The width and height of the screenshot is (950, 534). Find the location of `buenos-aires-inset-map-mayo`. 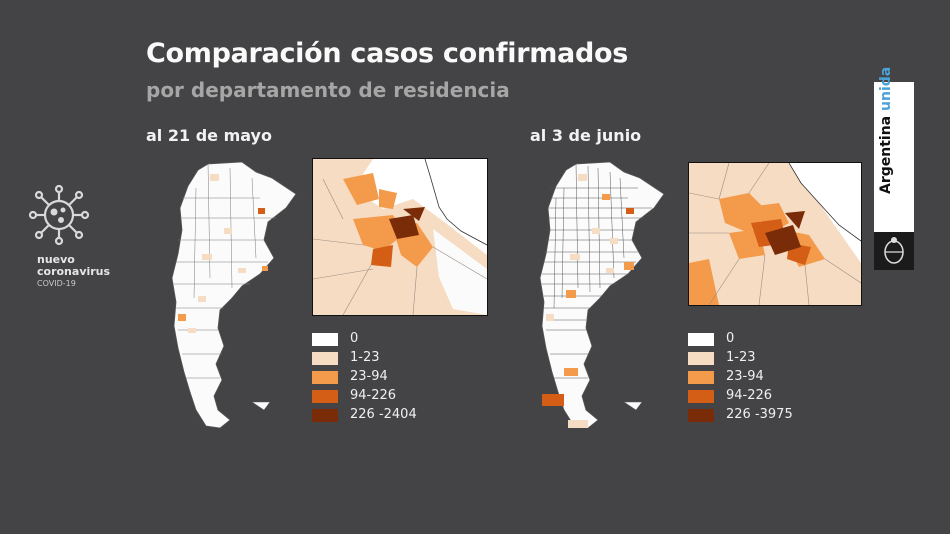

buenos-aires-inset-map-mayo is located at coordinates (400, 237).